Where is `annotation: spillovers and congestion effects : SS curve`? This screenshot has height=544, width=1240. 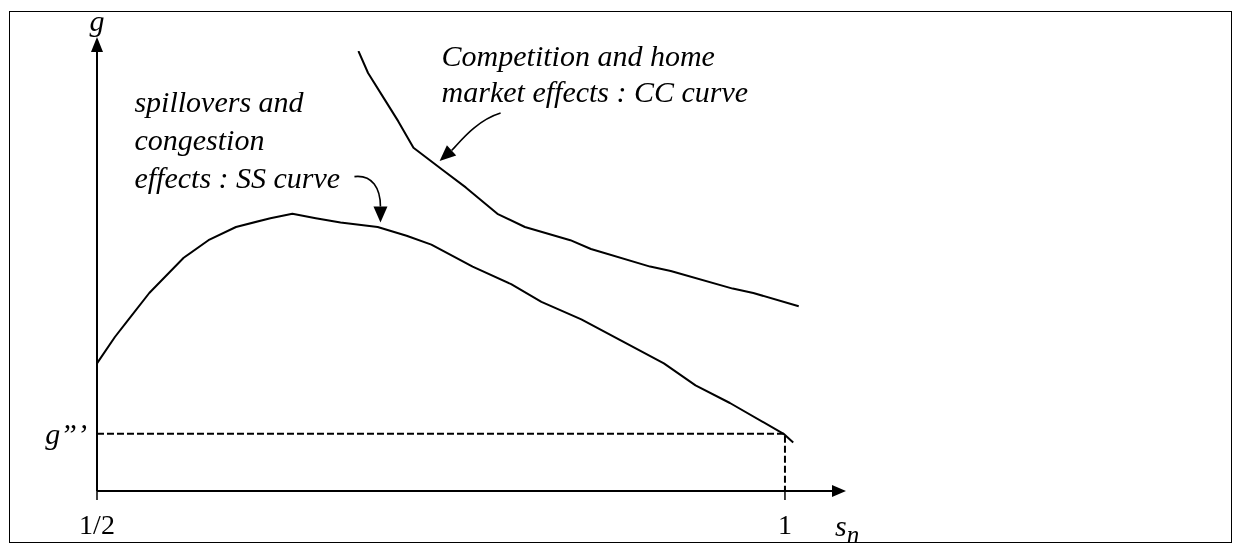 annotation: spillovers and congestion effects : SS curve is located at coordinates (237, 139).